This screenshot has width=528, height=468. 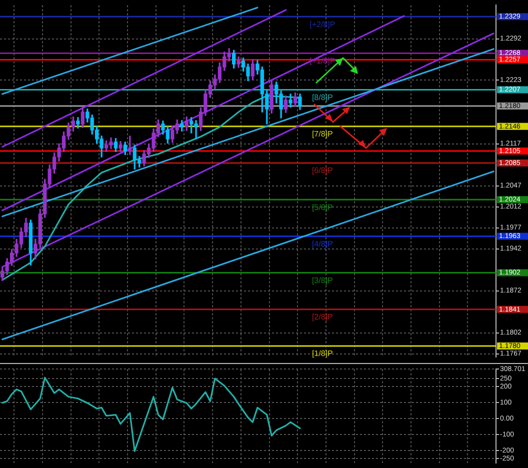 What do you see at coordinates (322, 281) in the screenshot?
I see `annotation: [3/8]P` at bounding box center [322, 281].